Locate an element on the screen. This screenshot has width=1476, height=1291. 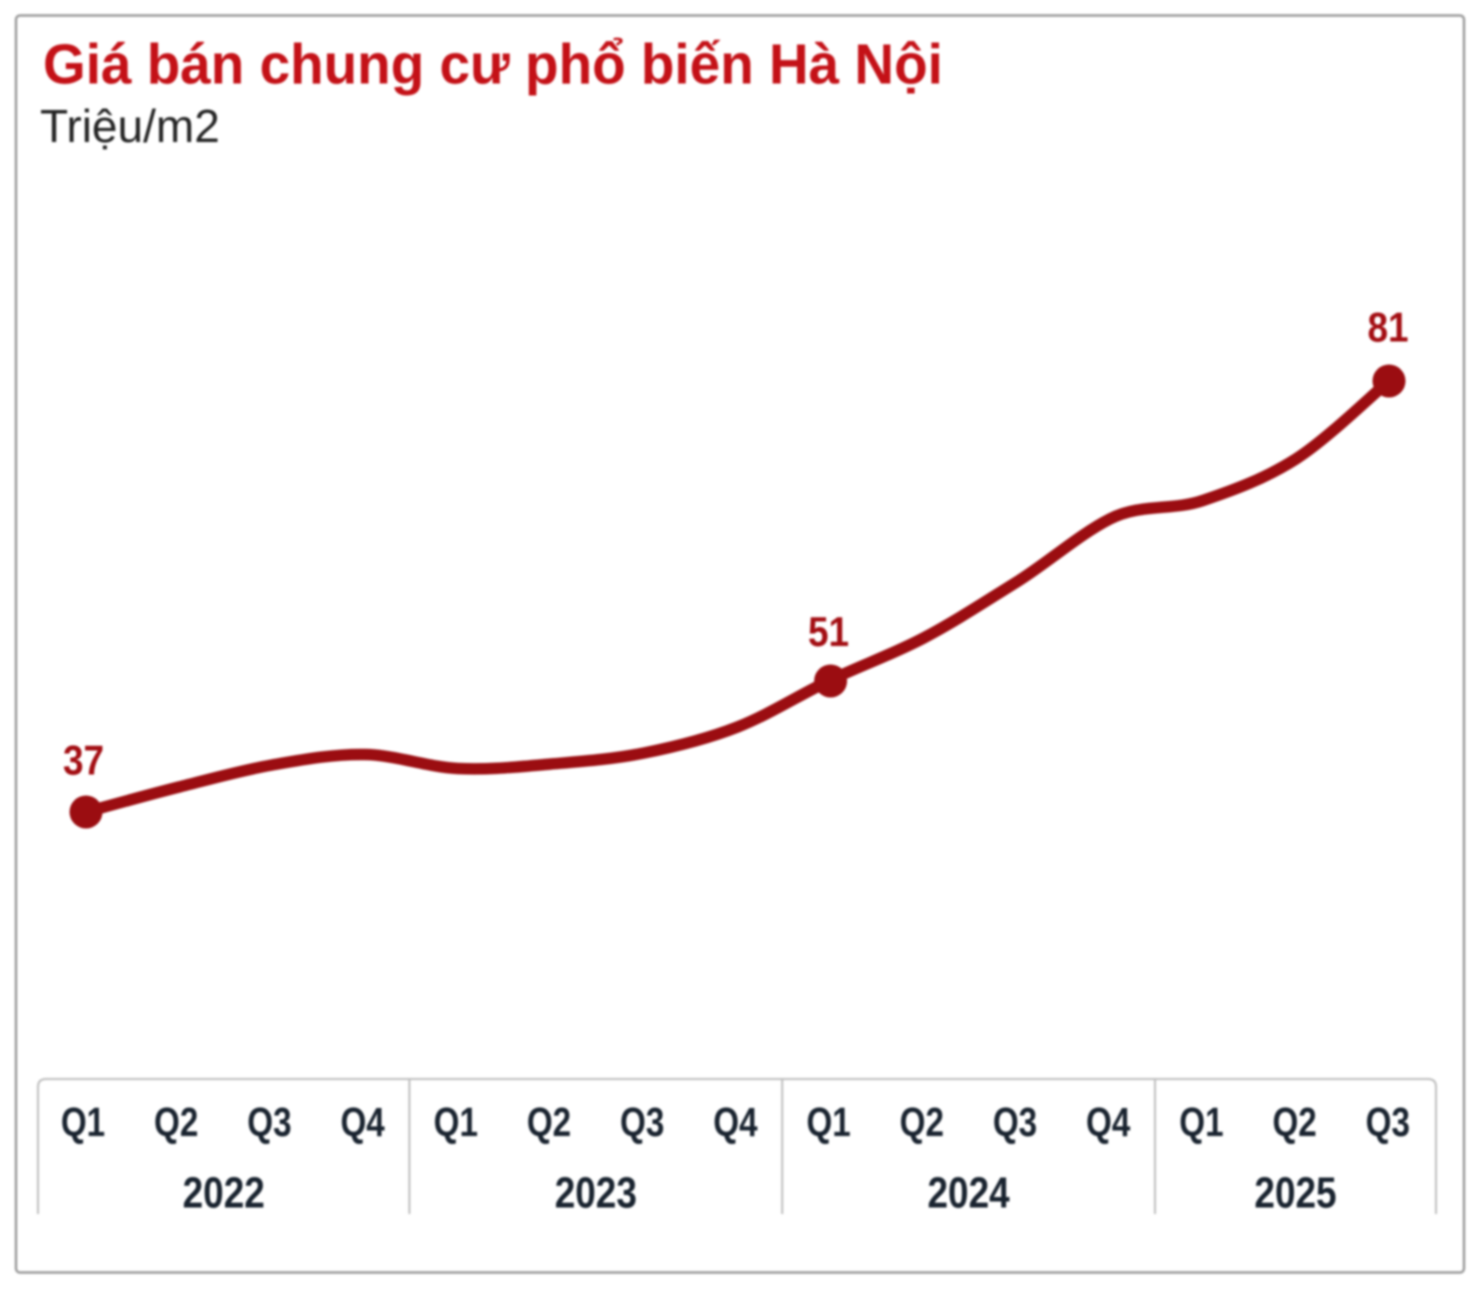
svg-text: 2024 is located at coordinates (968, 1192).